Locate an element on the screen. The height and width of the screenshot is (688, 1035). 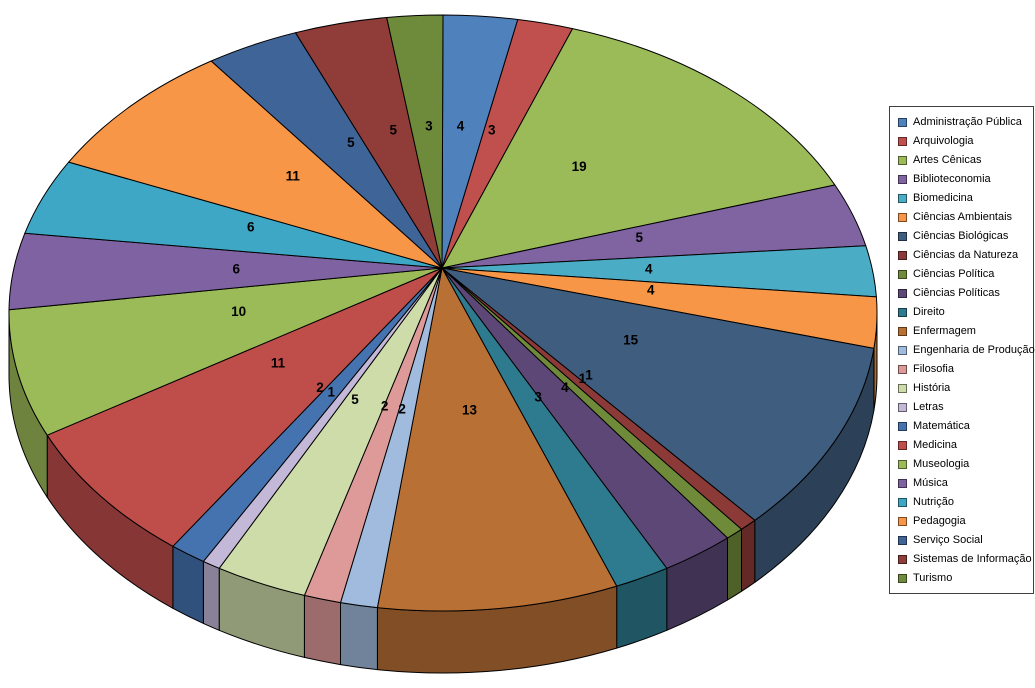
legend-item: Ciências Biológicas is located at coordinates (963, 236).